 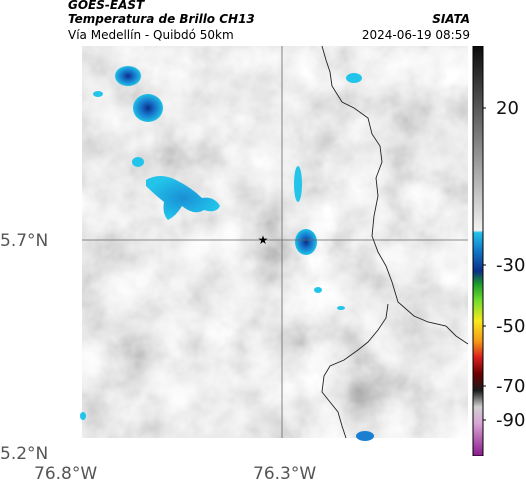 I want to click on region-subtitle: Vía Medellín - Quibdó 50km, so click(x=151, y=35).